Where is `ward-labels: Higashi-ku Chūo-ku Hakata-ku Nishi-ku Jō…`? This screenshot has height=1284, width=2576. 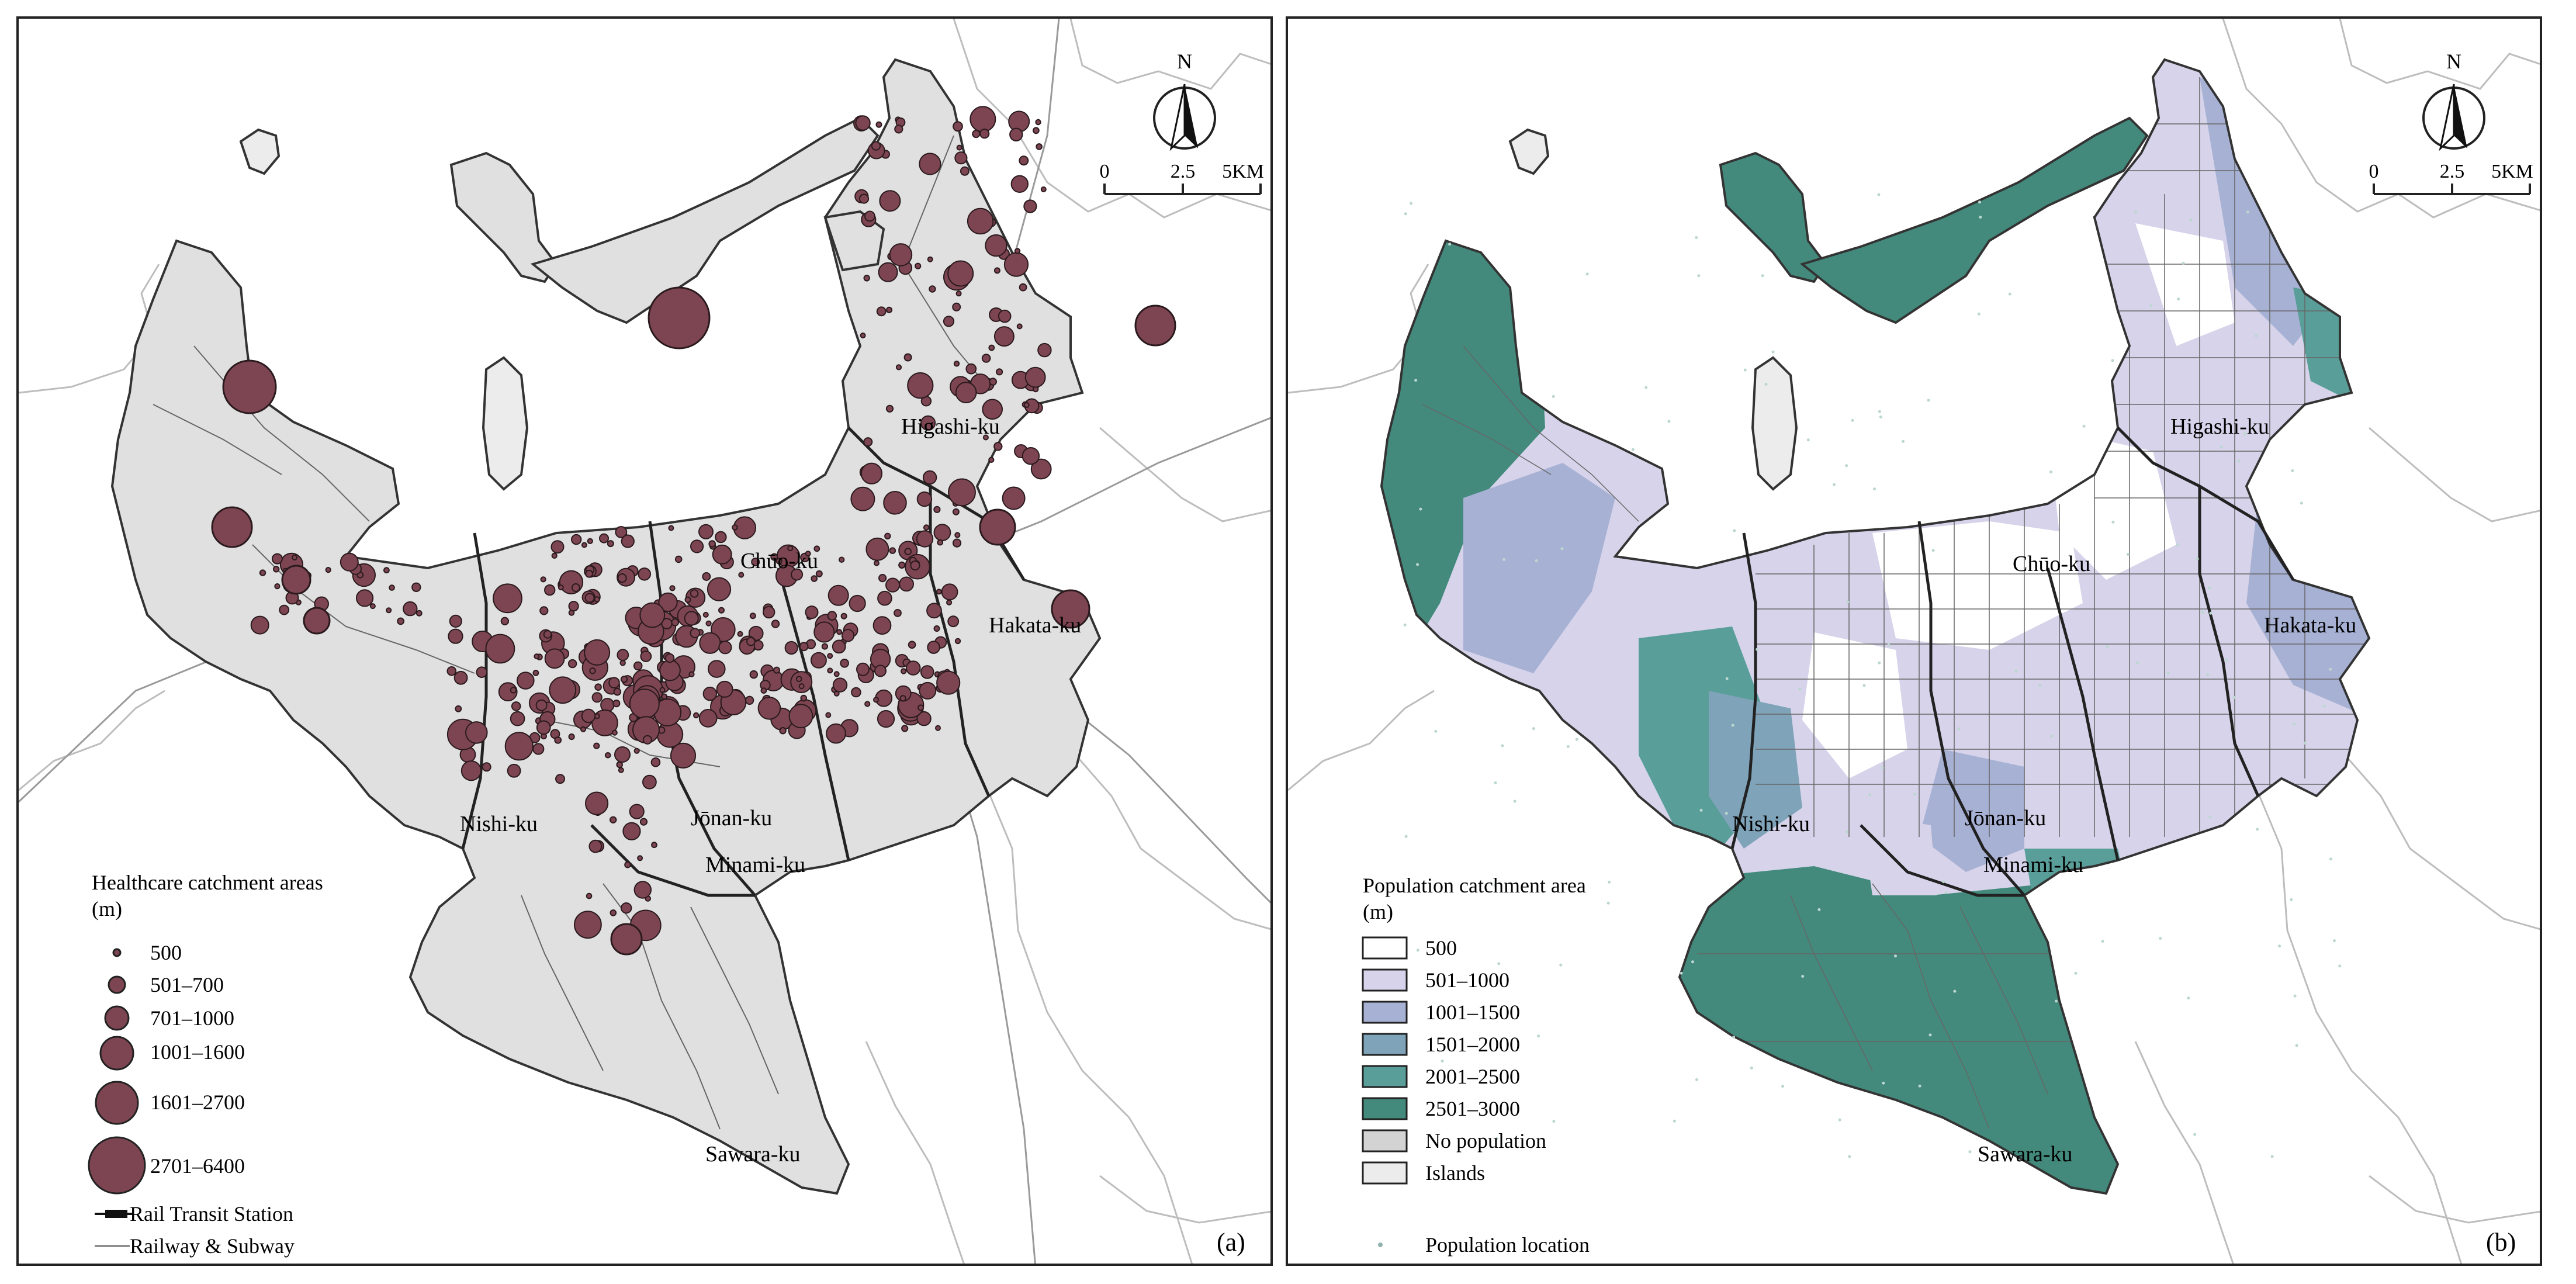
ward-labels: Higashi-ku Chūo-ku Hakata-ku Nishi-ku Jō… is located at coordinates (771, 791).